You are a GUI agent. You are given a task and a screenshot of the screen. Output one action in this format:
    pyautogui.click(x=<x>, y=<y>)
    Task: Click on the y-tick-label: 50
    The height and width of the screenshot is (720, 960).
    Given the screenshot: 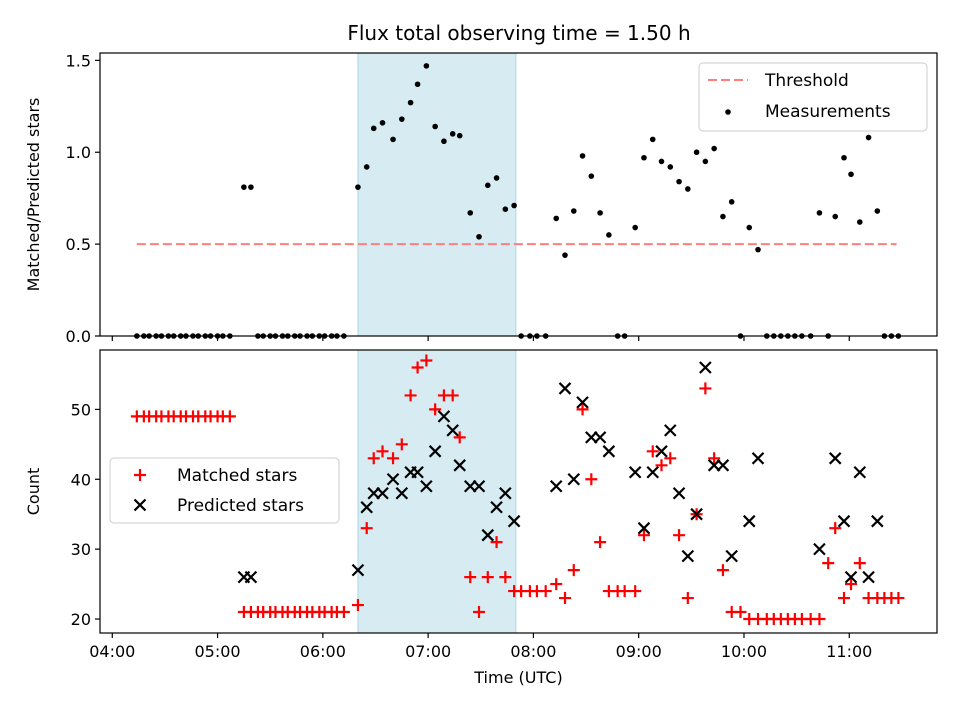 What is the action you would take?
    pyautogui.click(x=81, y=409)
    